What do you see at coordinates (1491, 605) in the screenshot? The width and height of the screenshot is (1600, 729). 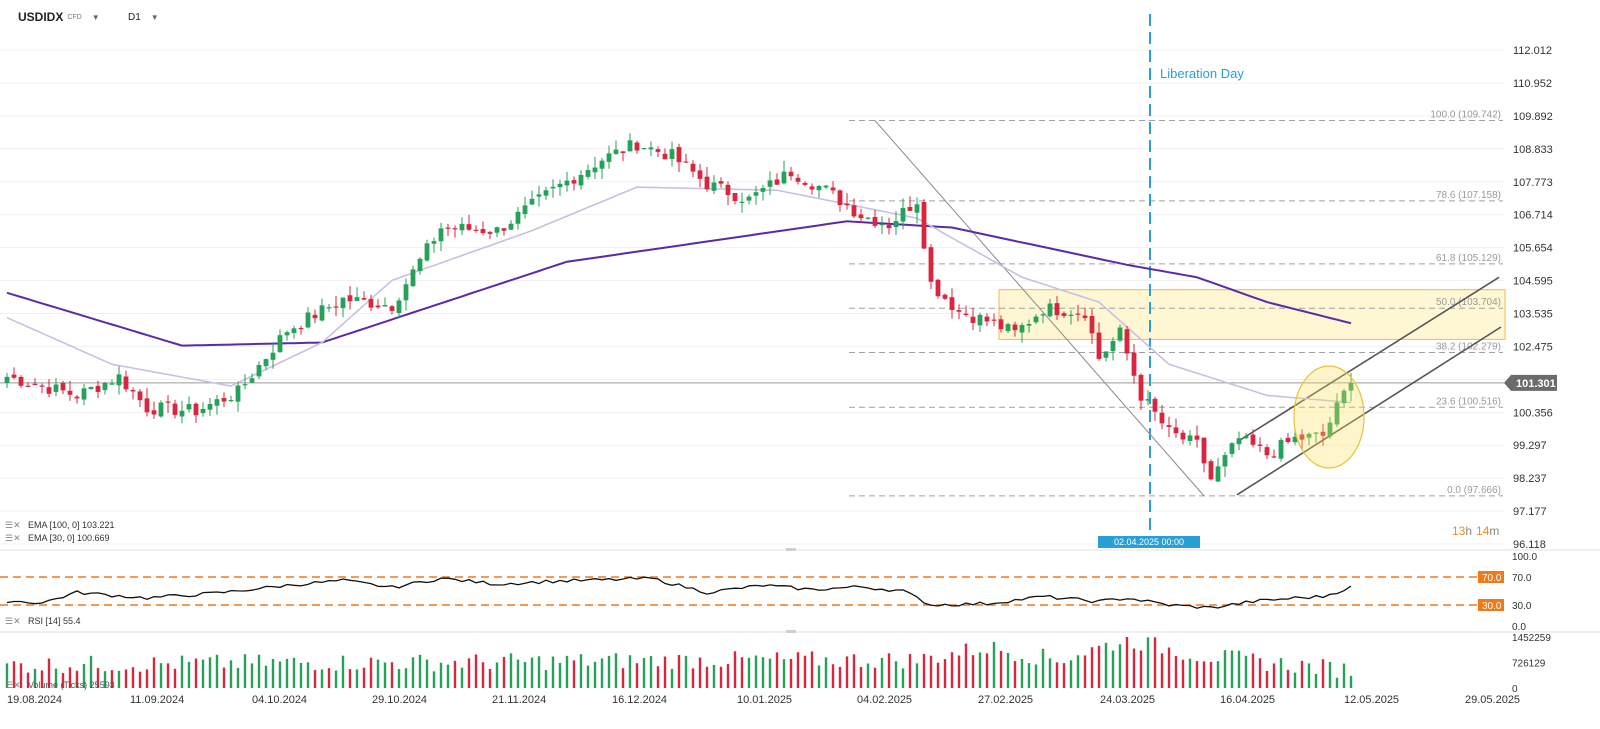 I see `rsi-level-tag` at bounding box center [1491, 605].